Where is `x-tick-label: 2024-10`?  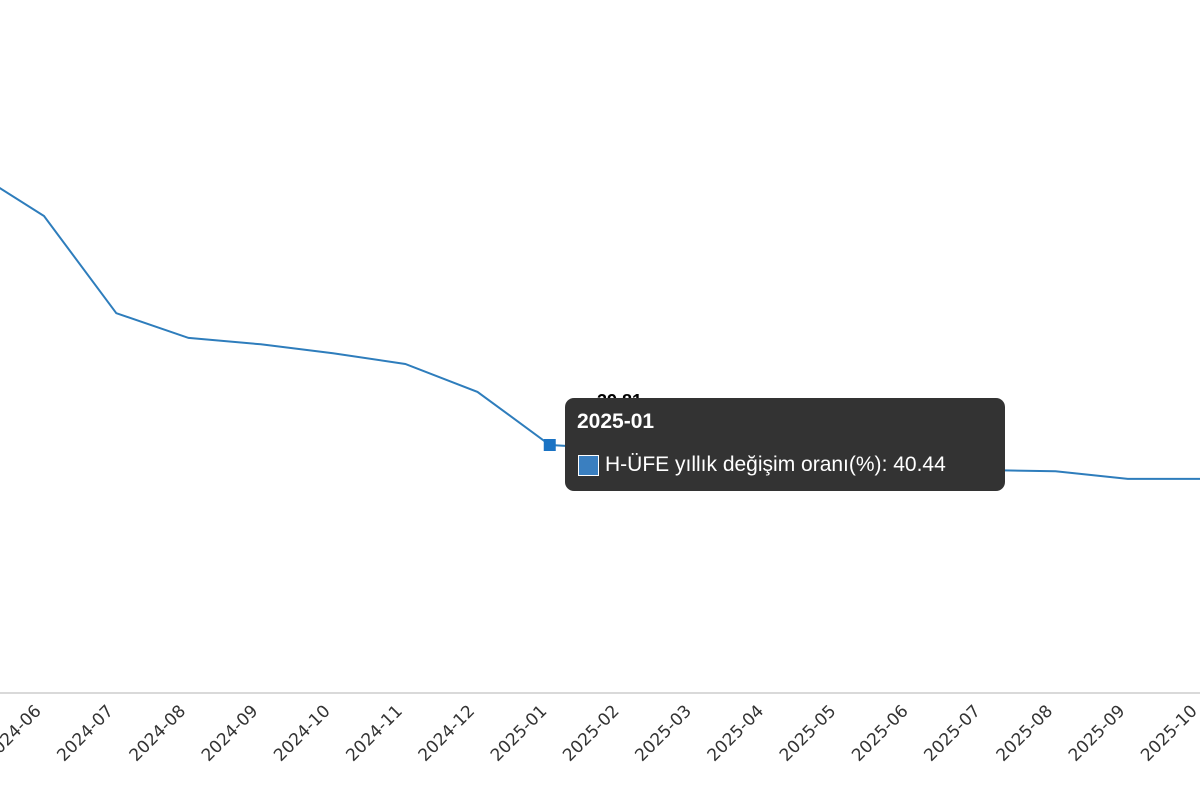
x-tick-label: 2024-10 is located at coordinates (302, 733).